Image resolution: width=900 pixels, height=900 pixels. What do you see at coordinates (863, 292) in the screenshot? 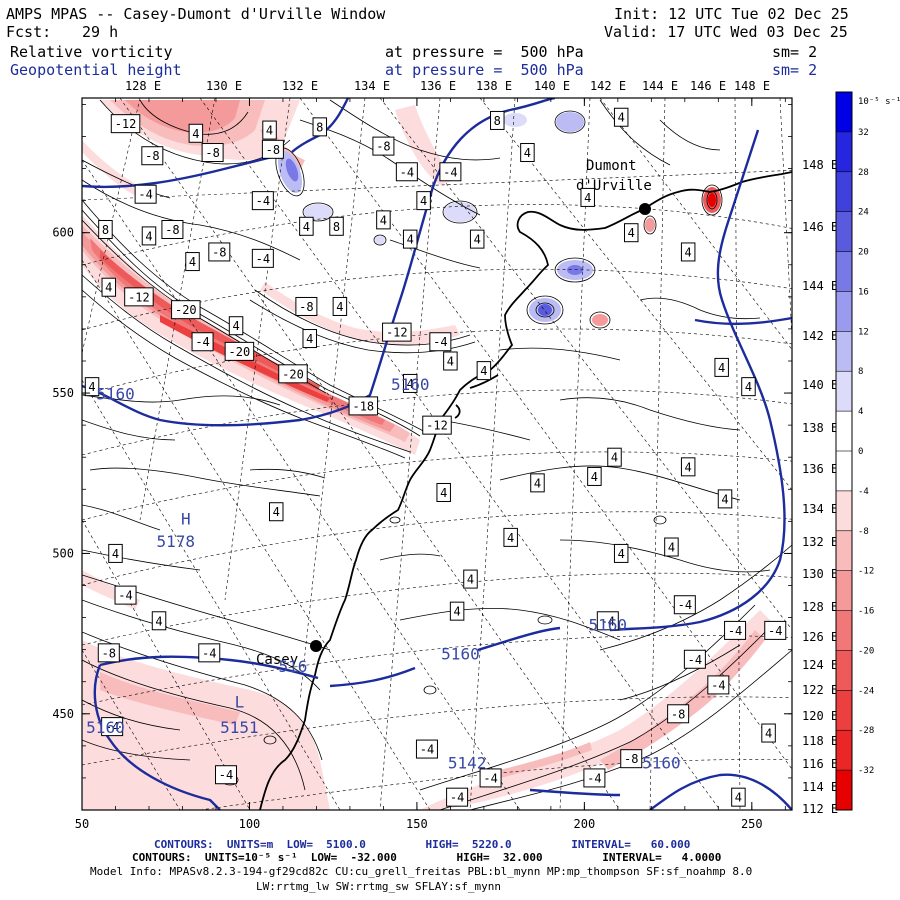
I see `colorbar-level-label: 16` at bounding box center [863, 292].